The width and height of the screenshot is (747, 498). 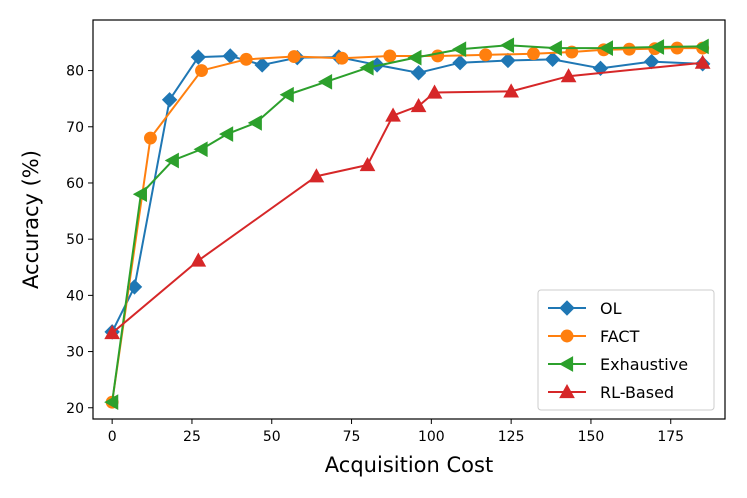 What do you see at coordinates (75, 409) in the screenshot?
I see `y-tick-label: 20` at bounding box center [75, 409].